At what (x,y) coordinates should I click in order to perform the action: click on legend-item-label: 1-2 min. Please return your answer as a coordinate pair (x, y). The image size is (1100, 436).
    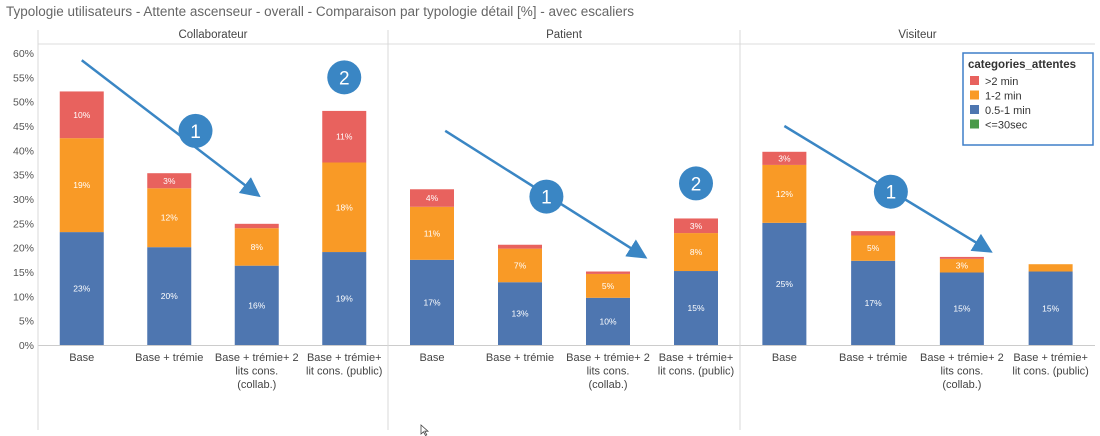
    Looking at the image, I should click on (1003, 97).